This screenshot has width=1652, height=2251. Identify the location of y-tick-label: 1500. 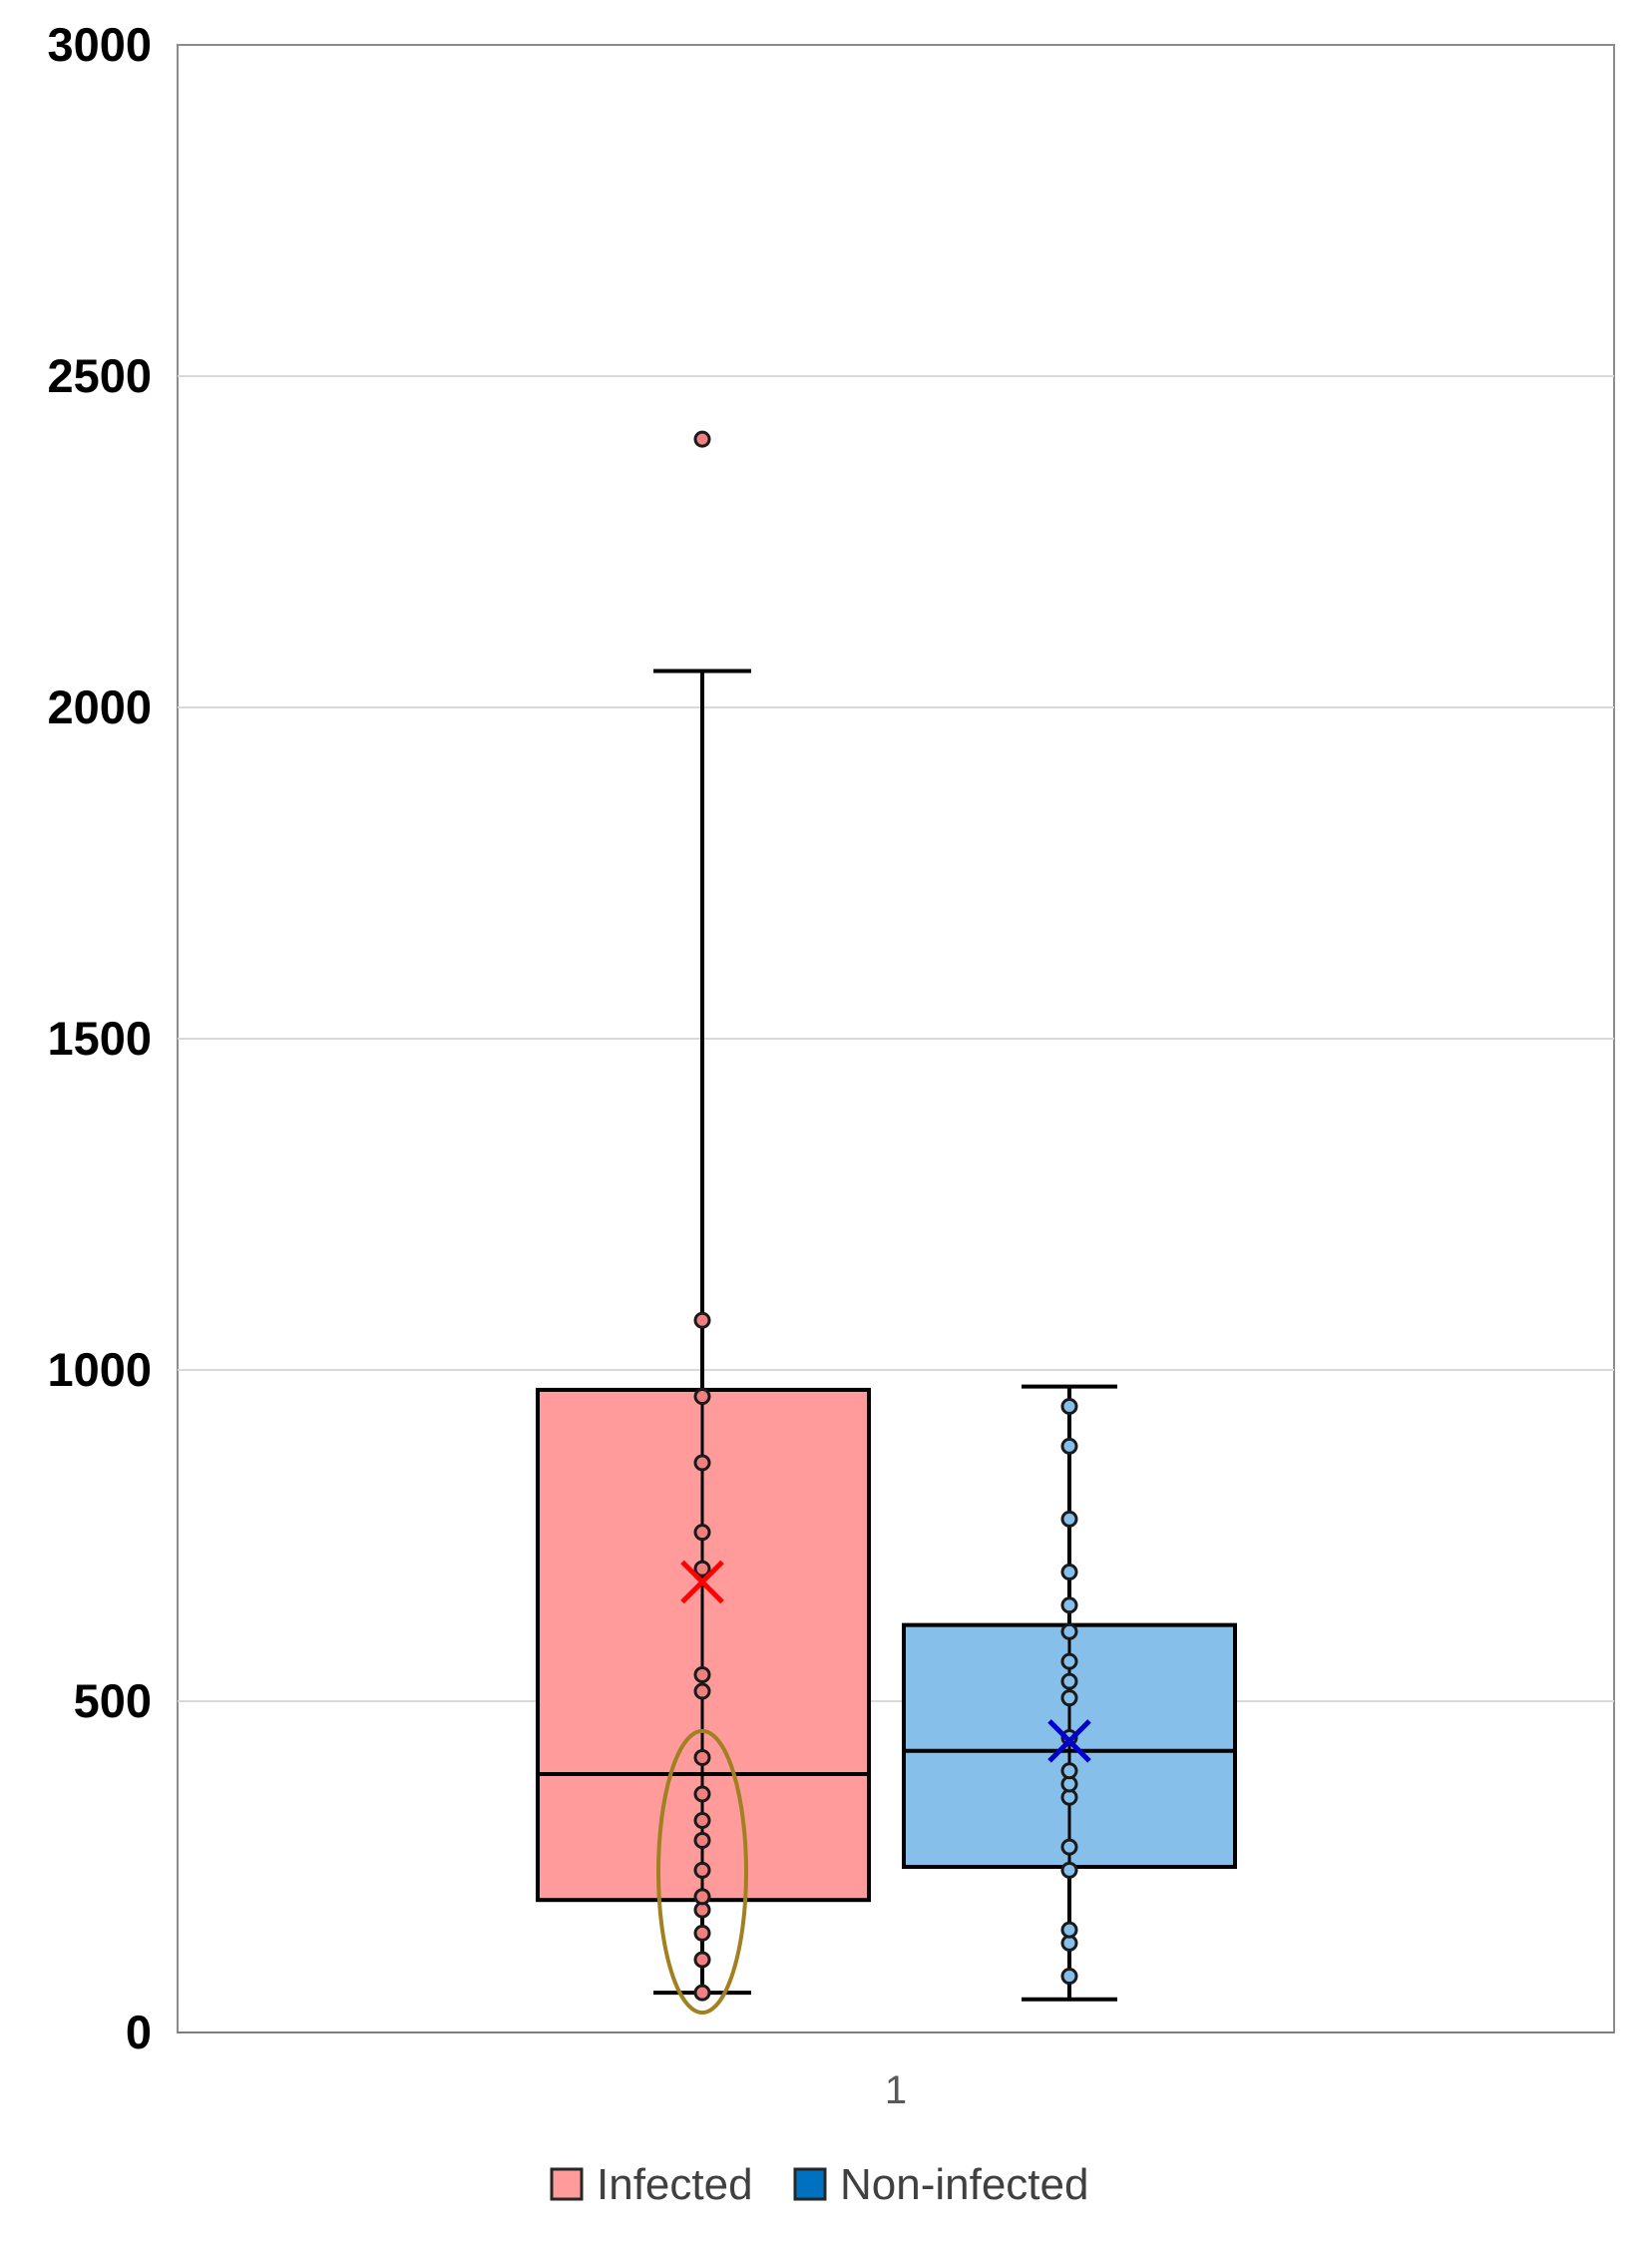
(99, 1038).